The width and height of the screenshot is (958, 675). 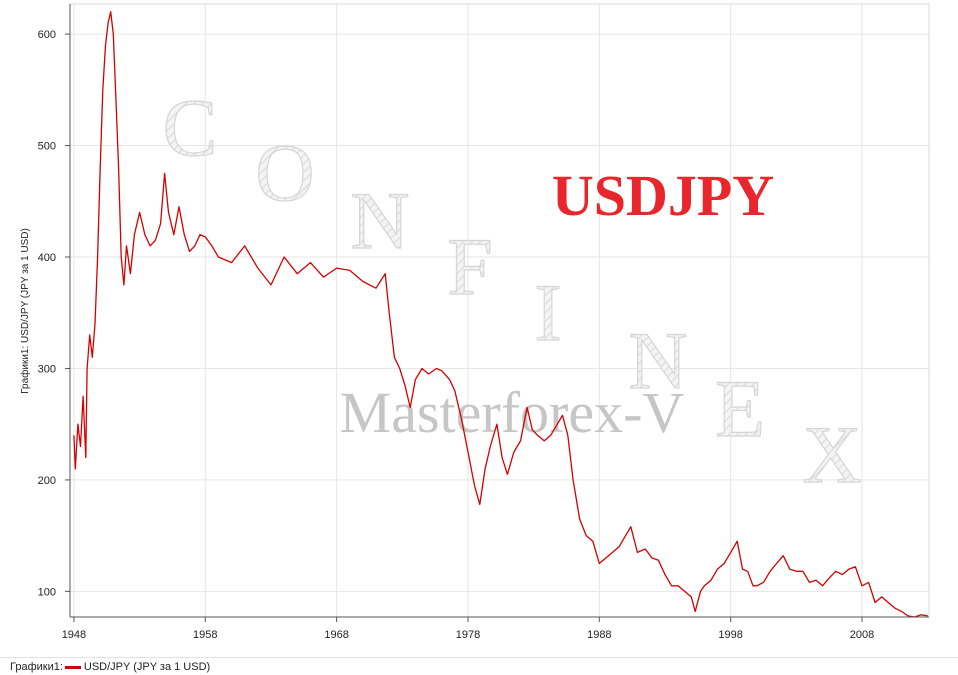 What do you see at coordinates (284, 172) in the screenshot?
I see `watermark-letter: O` at bounding box center [284, 172].